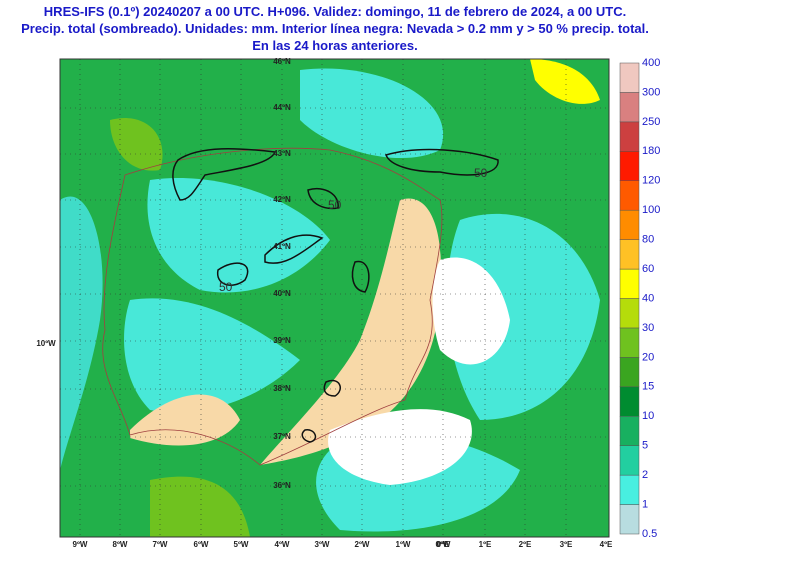 This screenshot has height=566, width=800. What do you see at coordinates (648, 416) in the screenshot?
I see `colorbar-label: 10` at bounding box center [648, 416].